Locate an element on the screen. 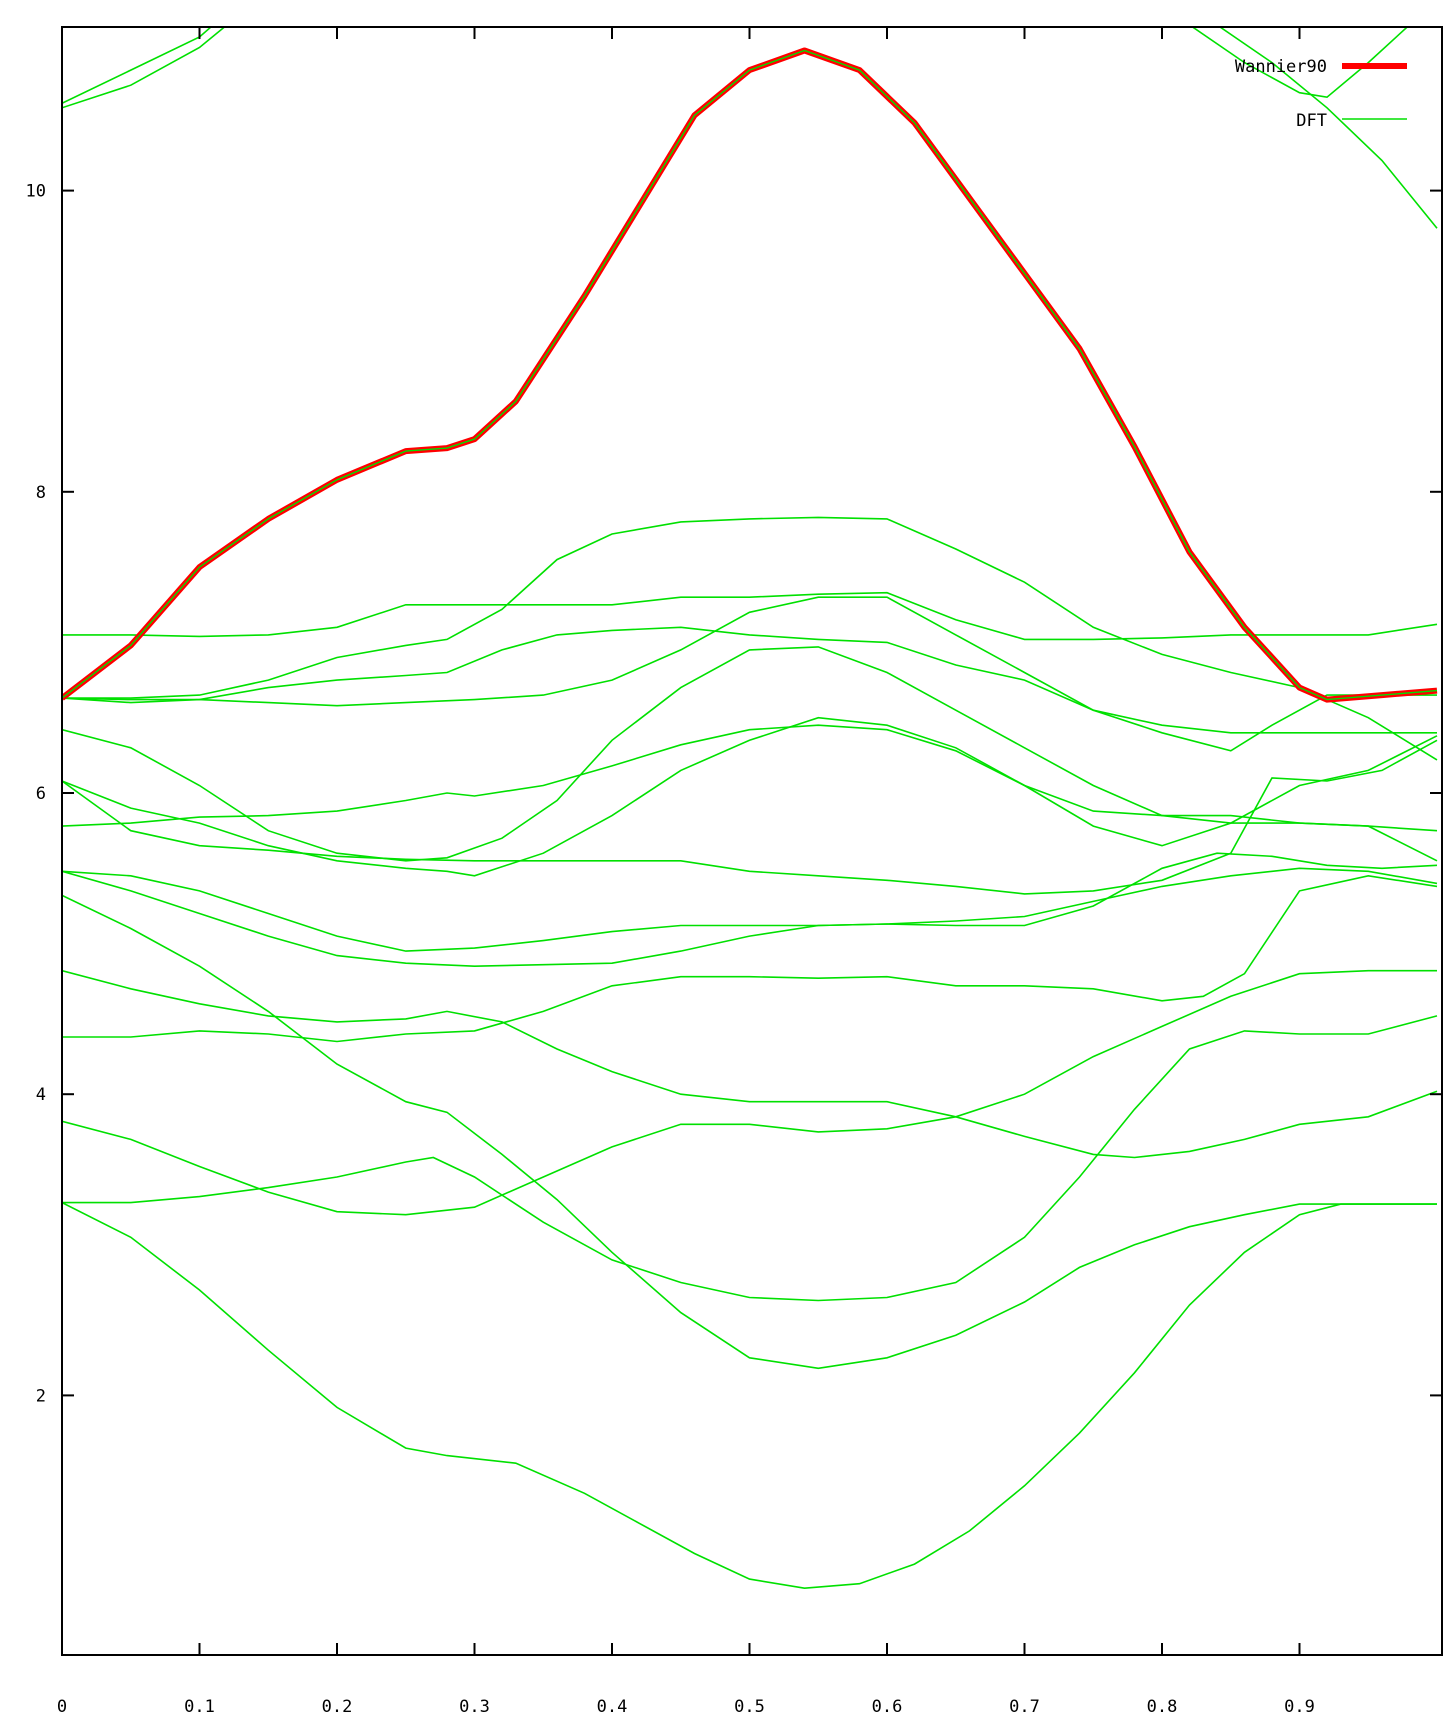 The width and height of the screenshot is (1444, 1730). x-tick-label: 0.4 is located at coordinates (612, 1707).